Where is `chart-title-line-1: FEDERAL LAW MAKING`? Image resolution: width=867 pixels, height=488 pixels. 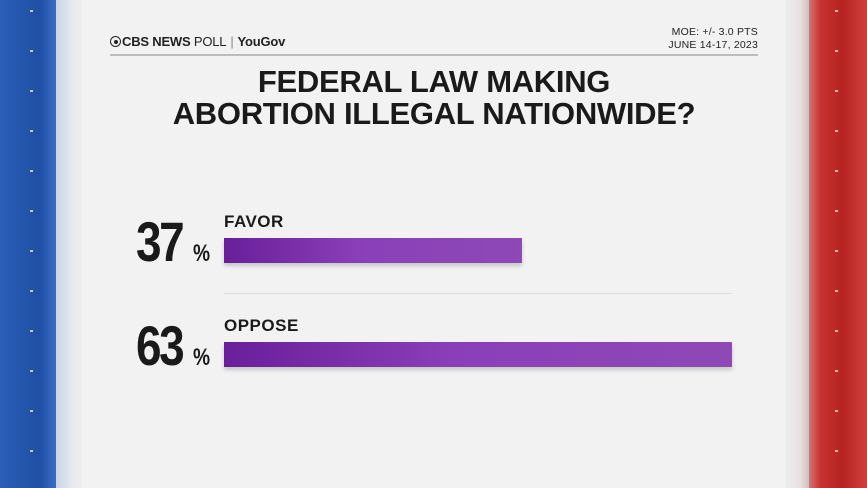
chart-title-line-1: FEDERAL LAW MAKING is located at coordinates (434, 81).